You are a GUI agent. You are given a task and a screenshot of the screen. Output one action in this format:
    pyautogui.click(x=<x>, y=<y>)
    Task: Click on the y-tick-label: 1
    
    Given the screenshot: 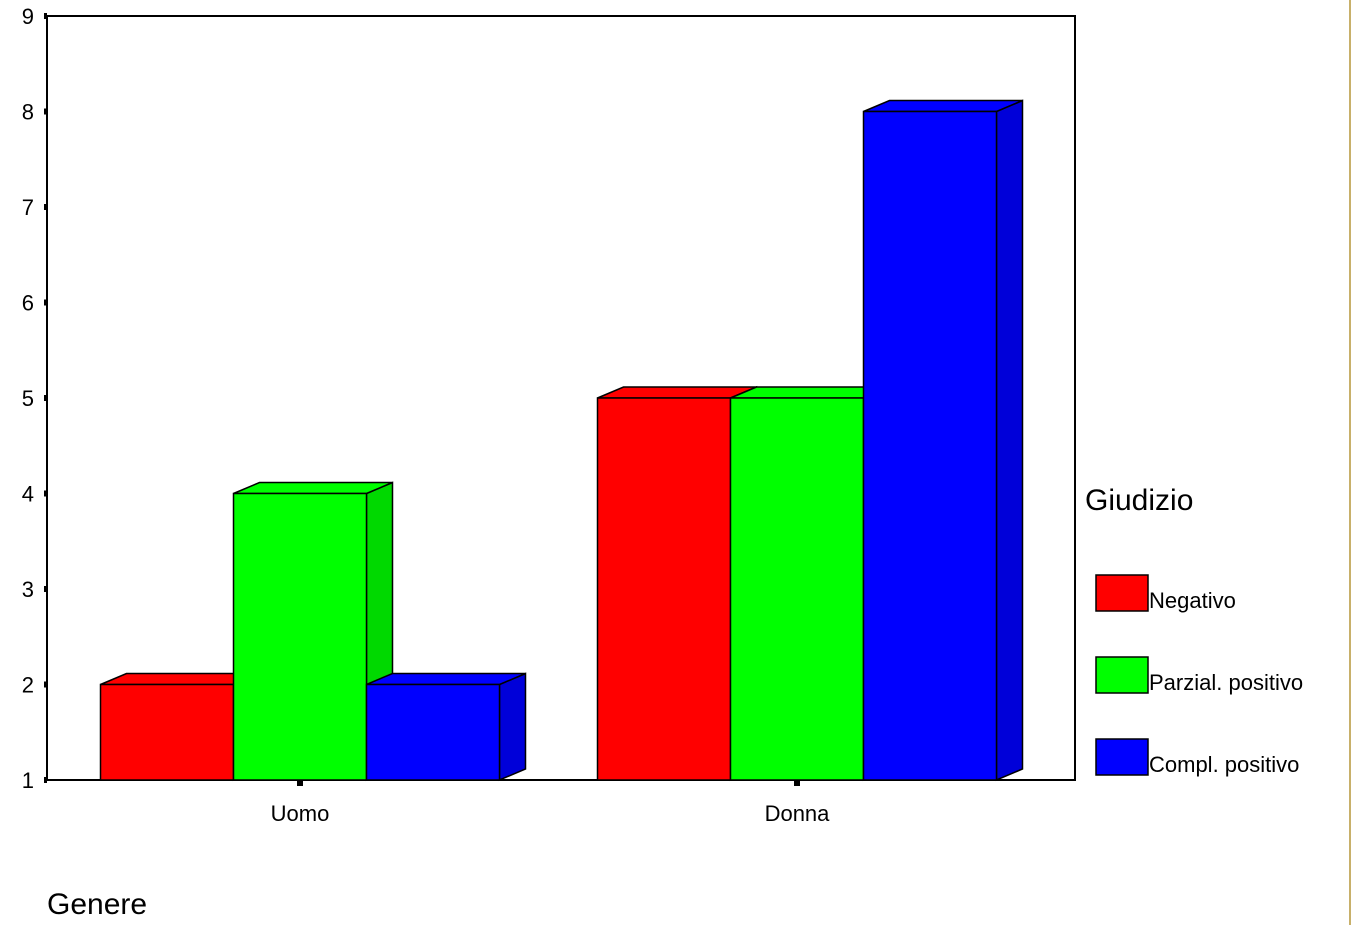 What is the action you would take?
    pyautogui.click(x=28, y=780)
    